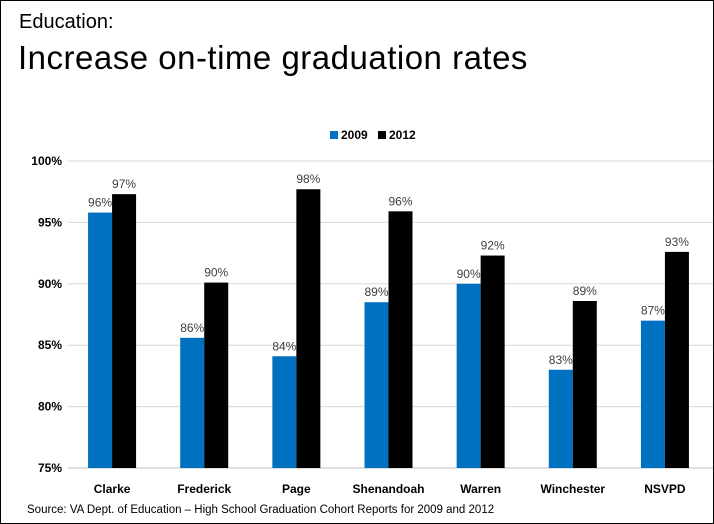 Image resolution: width=714 pixels, height=524 pixels. Describe the element at coordinates (308, 179) in the screenshot. I see `data-label: 98%` at that location.